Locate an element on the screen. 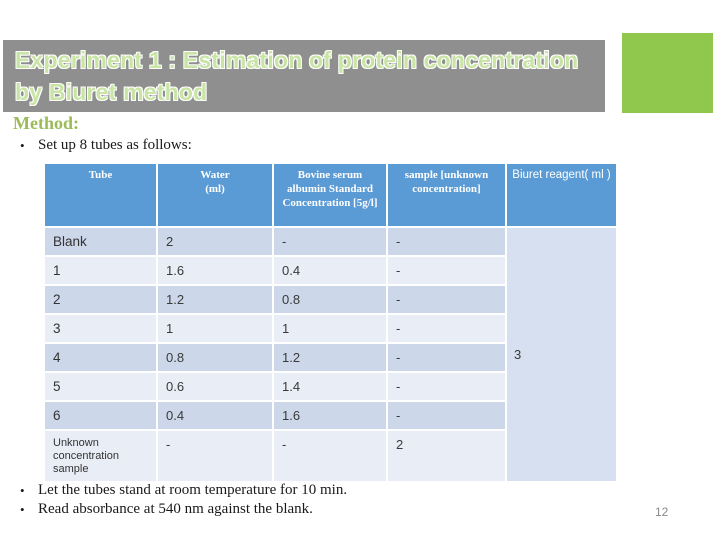 This screenshot has height=540, width=720. cell-bsa: 1.4 is located at coordinates (330, 386).